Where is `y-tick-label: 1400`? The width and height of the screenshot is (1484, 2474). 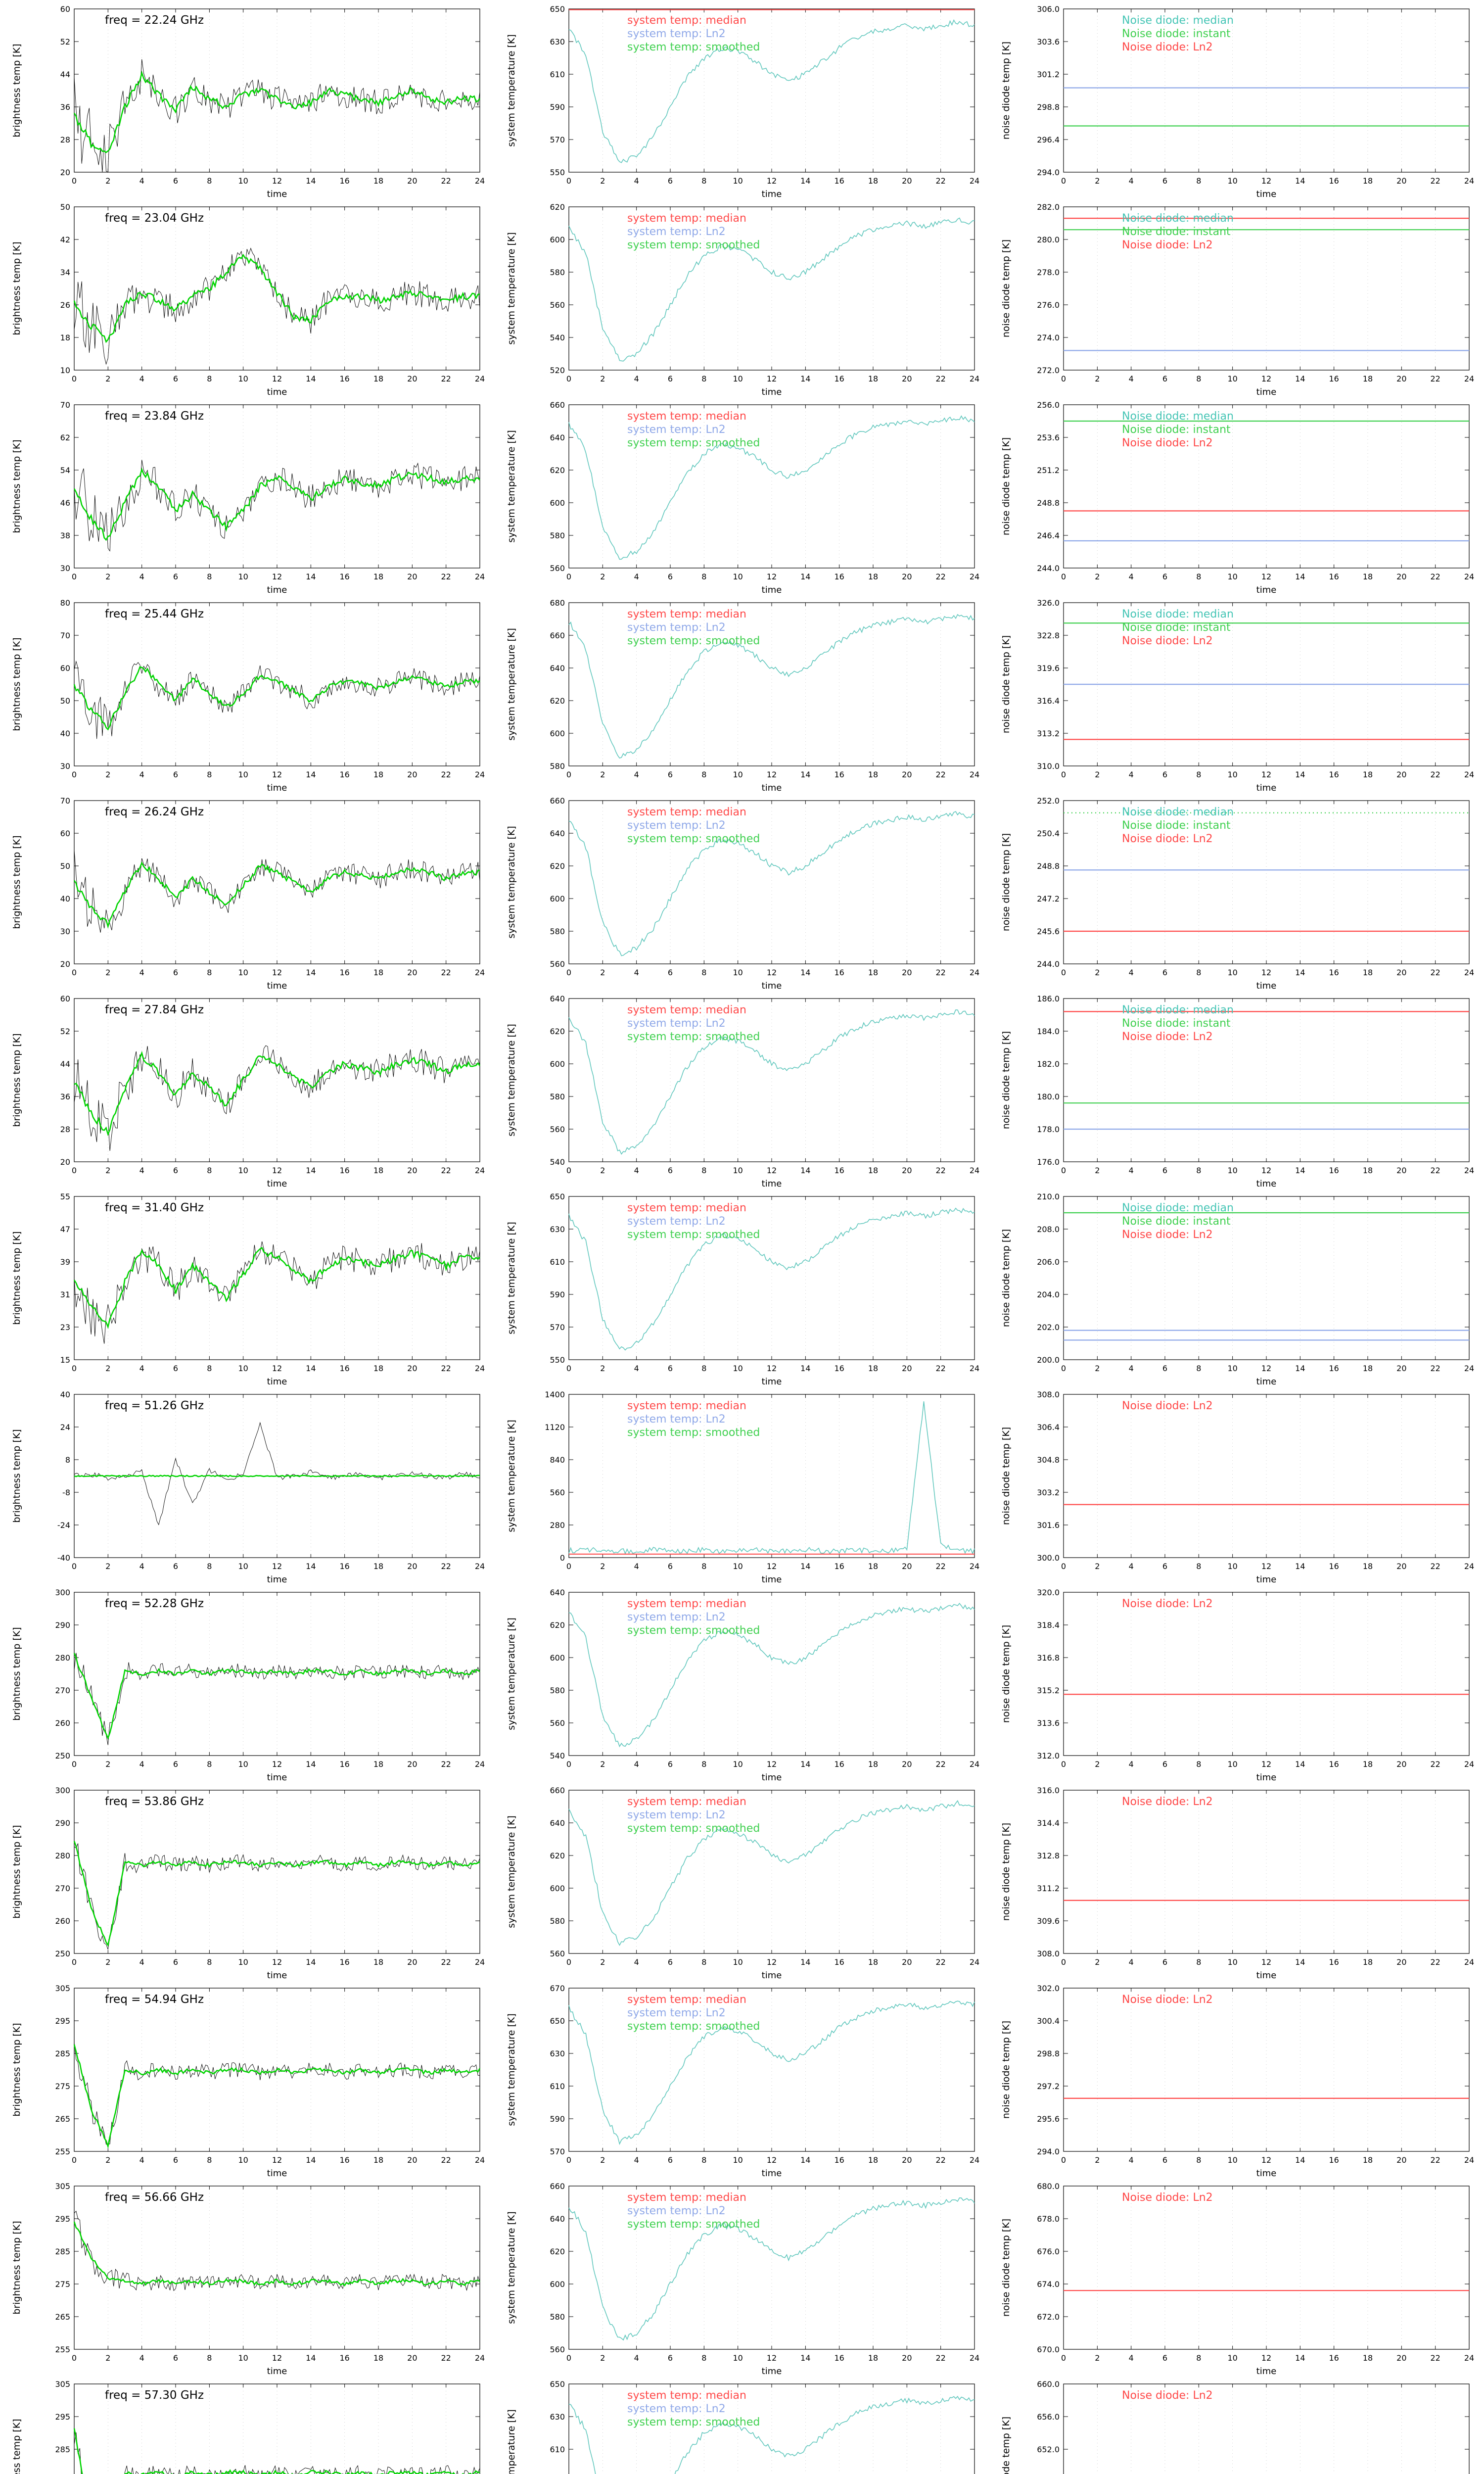
y-tick-label: 1400 is located at coordinates (555, 1395).